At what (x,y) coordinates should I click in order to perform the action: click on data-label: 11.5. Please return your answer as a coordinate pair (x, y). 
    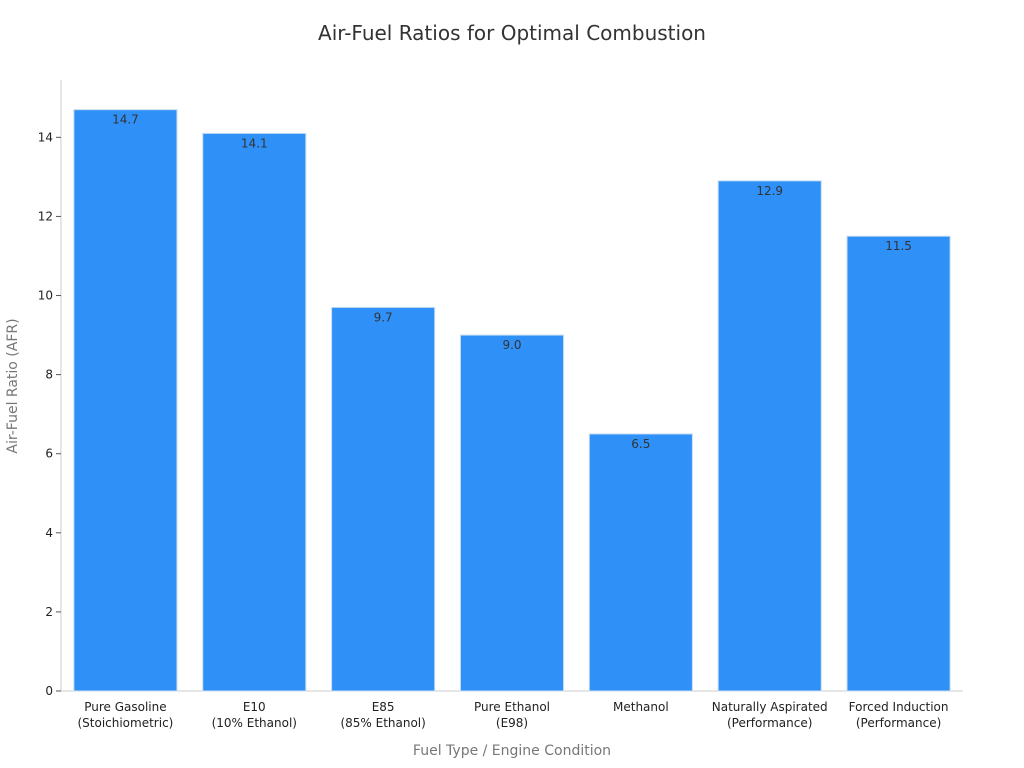
    Looking at the image, I should click on (898, 246).